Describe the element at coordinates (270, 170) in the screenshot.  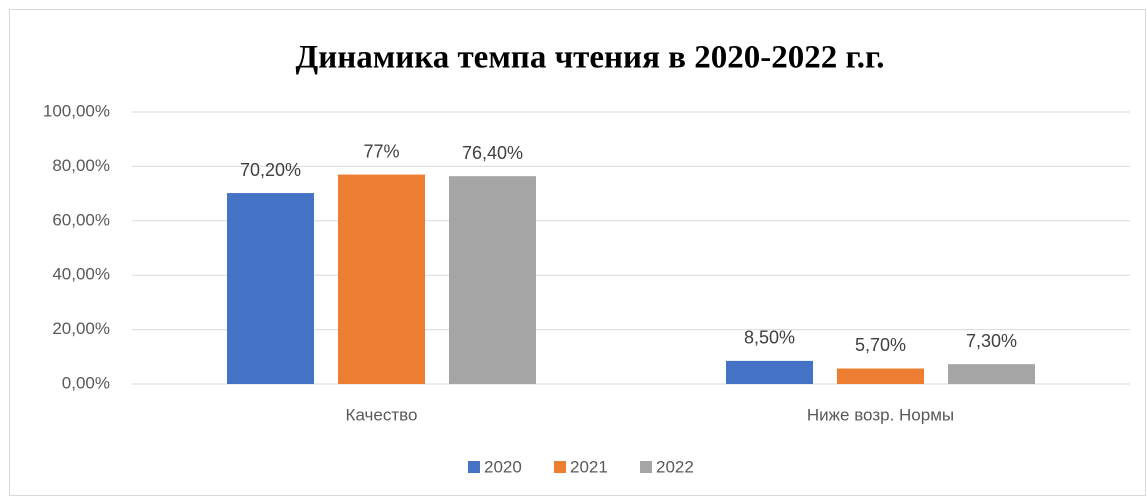
I see `value-label: 70,20%` at that location.